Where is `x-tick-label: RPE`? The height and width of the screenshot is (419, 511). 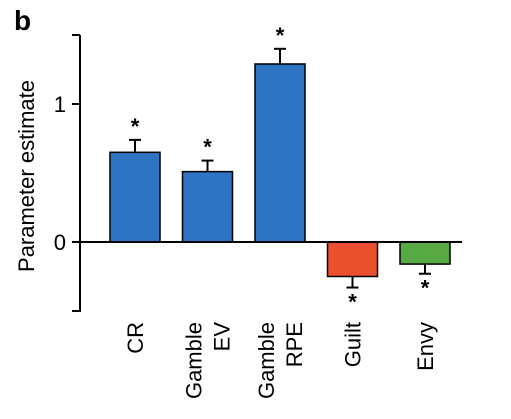 x-tick-label: RPE is located at coordinates (294, 344).